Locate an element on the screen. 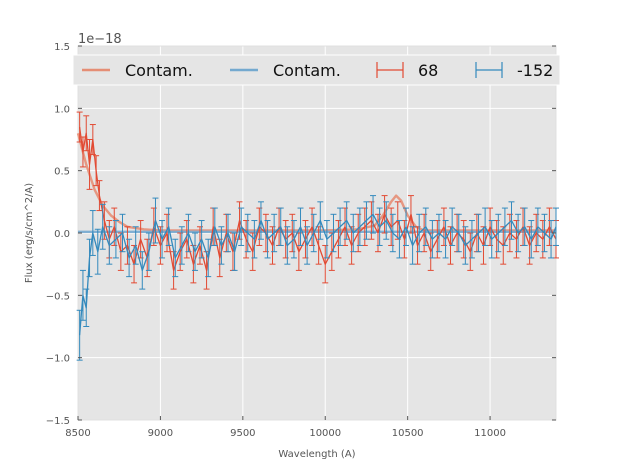 The image size is (617, 467). y-tick-label: 0.0 is located at coordinates (62, 234).